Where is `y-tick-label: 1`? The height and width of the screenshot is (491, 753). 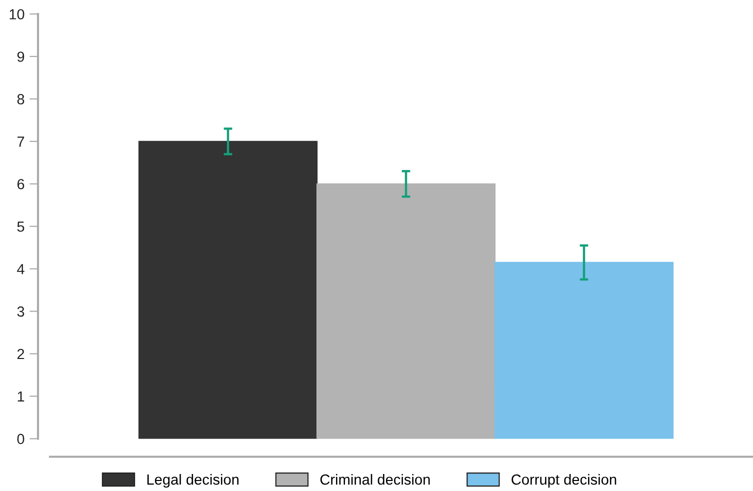 y-tick-label: 1 is located at coordinates (21, 396).